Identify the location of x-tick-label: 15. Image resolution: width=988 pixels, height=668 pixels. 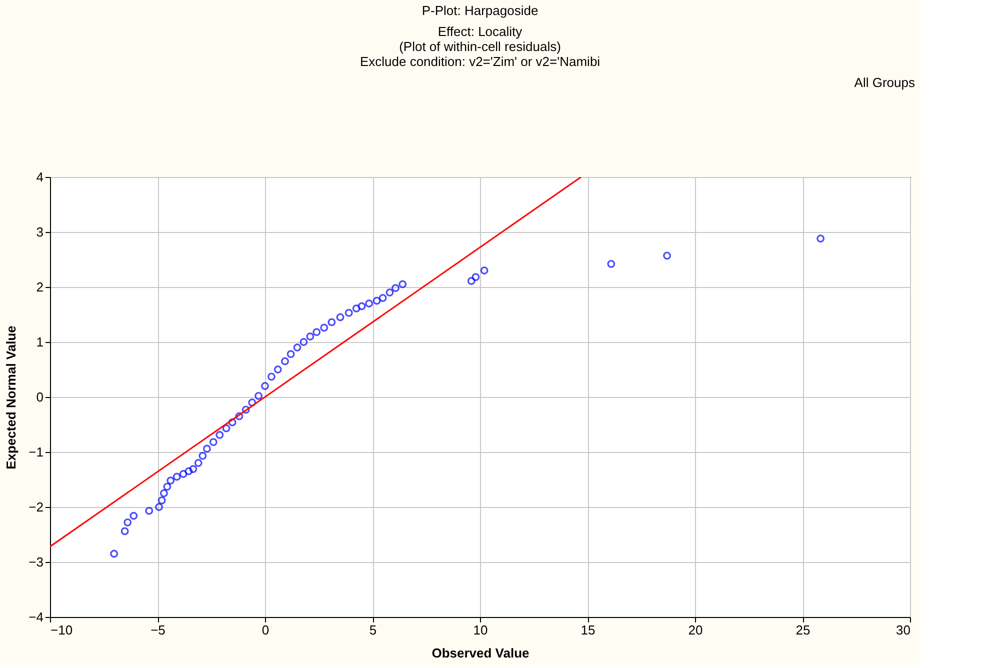
(588, 630).